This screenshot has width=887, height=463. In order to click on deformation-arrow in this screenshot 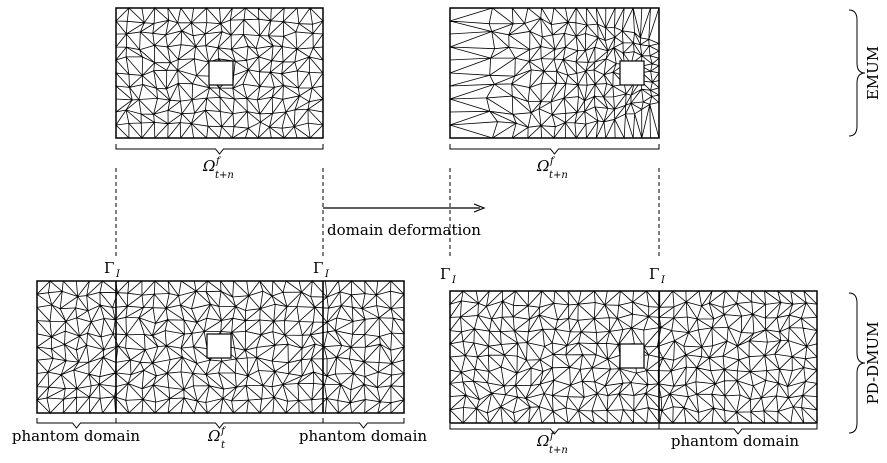, I will do `click(404, 208)`.